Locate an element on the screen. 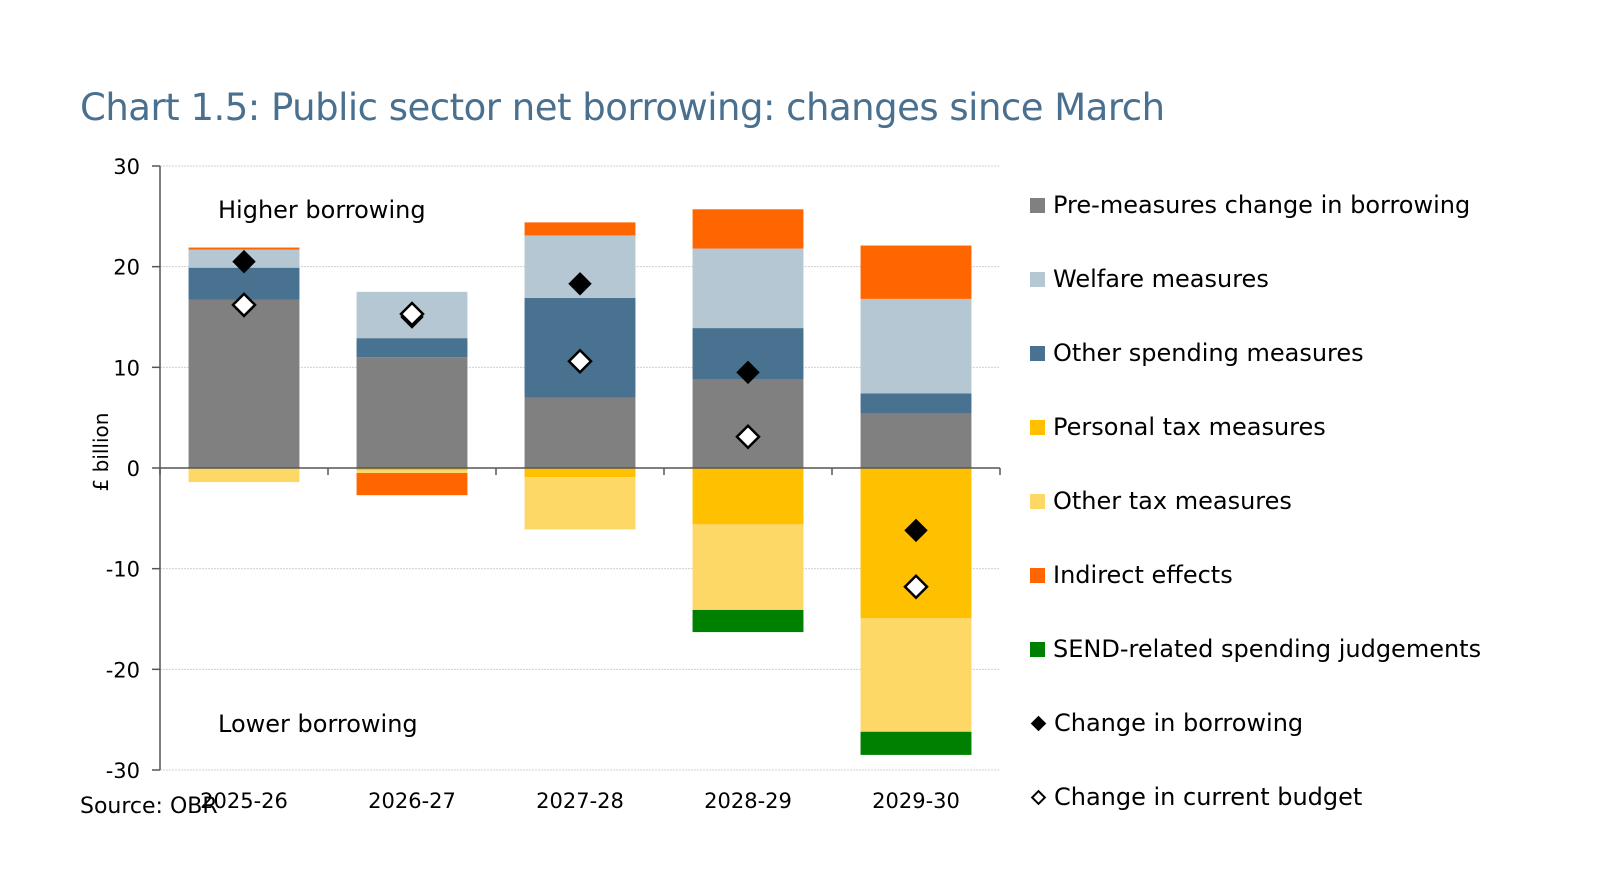 This screenshot has width=1616, height=874. legend-label: Welfare measures is located at coordinates (1161, 279).